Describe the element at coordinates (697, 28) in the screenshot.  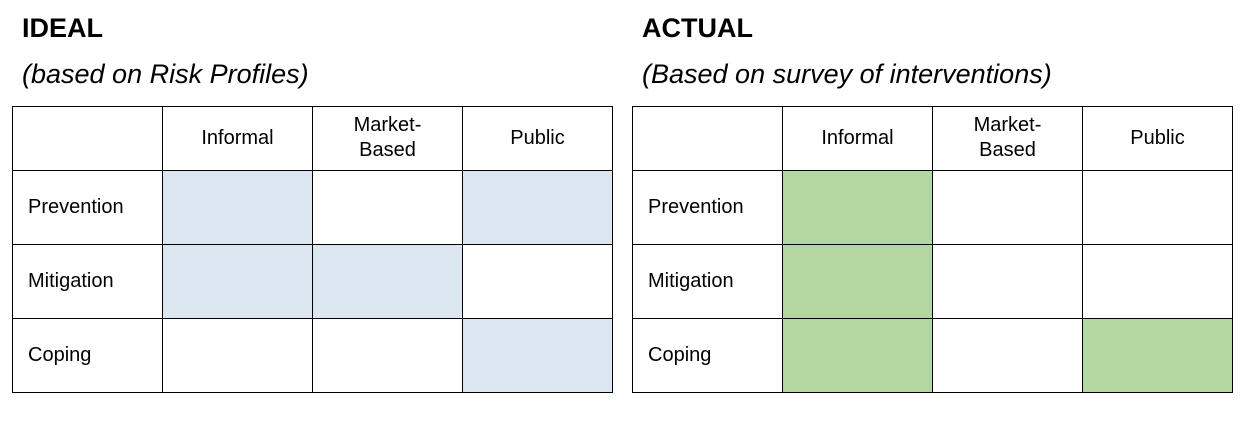
I see `actual-title: ACTUAL` at that location.